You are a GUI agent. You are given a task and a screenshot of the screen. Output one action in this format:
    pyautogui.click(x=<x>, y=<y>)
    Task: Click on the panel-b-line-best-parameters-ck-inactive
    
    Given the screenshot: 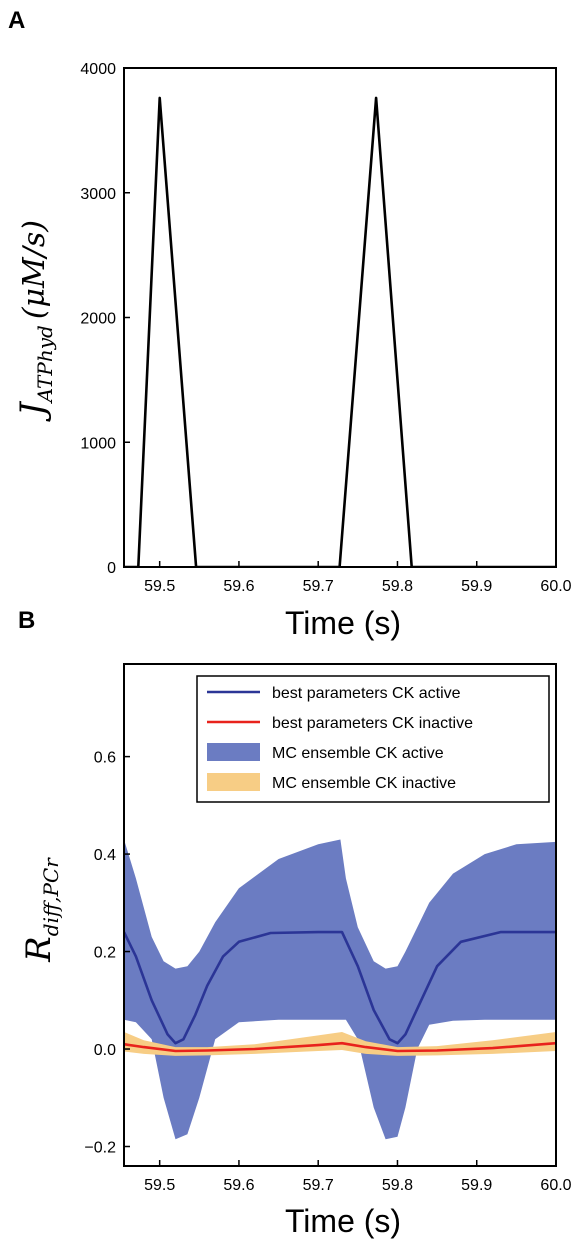 What is the action you would take?
    pyautogui.click(x=340, y=1047)
    